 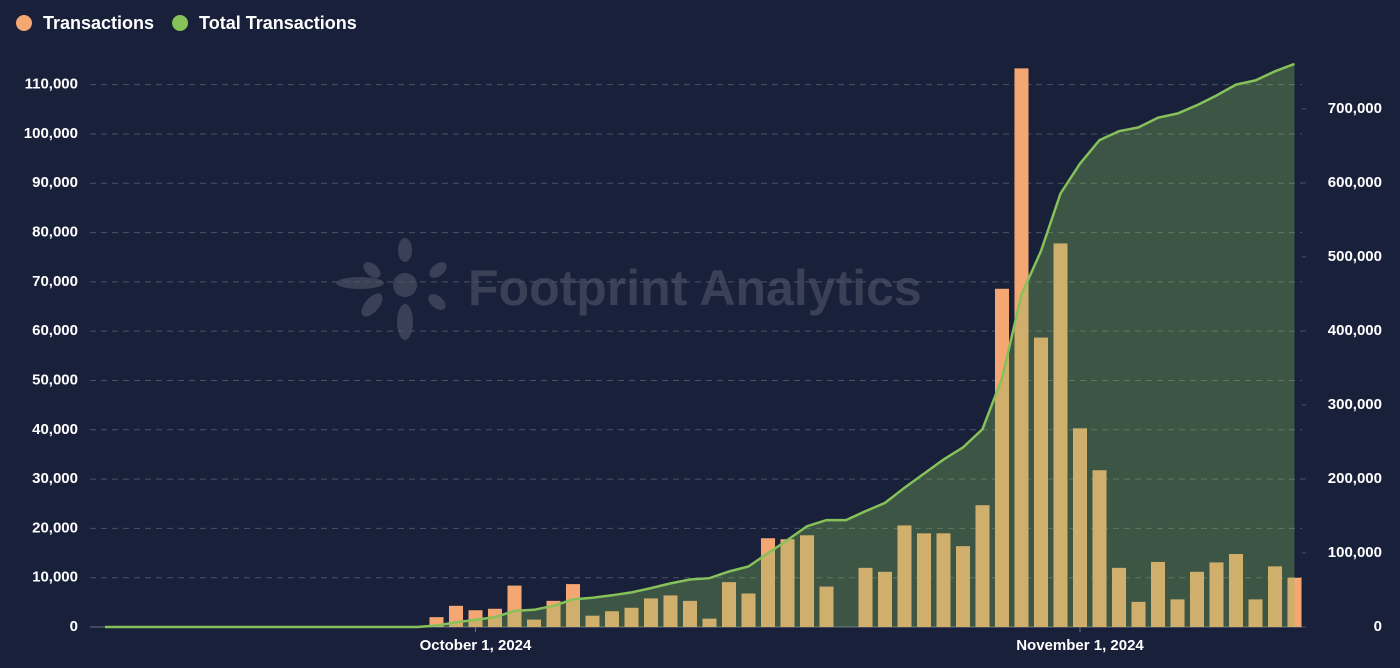 I want to click on y2-tick-label: 100,000, so click(x=1355, y=552).